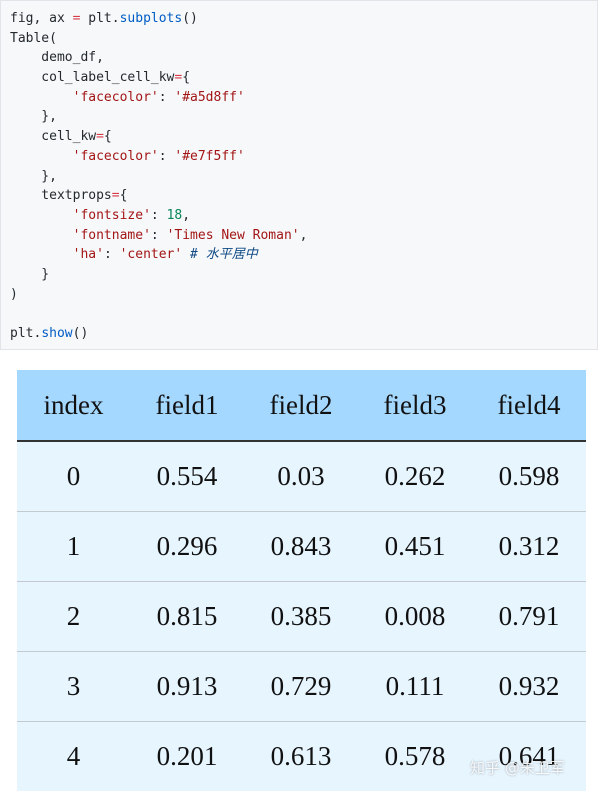 The height and width of the screenshot is (796, 600). I want to click on code-line: Table(, so click(303, 39).